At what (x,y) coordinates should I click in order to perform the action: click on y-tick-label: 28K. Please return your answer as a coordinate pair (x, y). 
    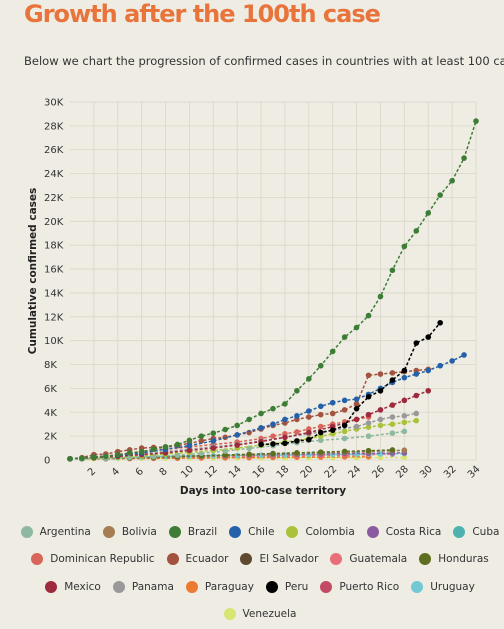
    Looking at the image, I should click on (54, 126).